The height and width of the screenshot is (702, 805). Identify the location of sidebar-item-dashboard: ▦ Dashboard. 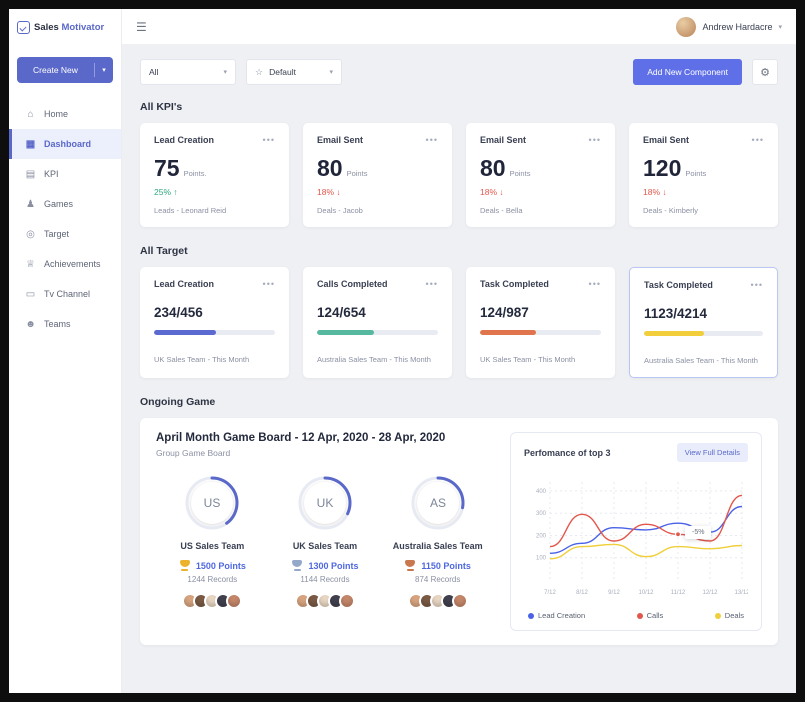
(65, 144).